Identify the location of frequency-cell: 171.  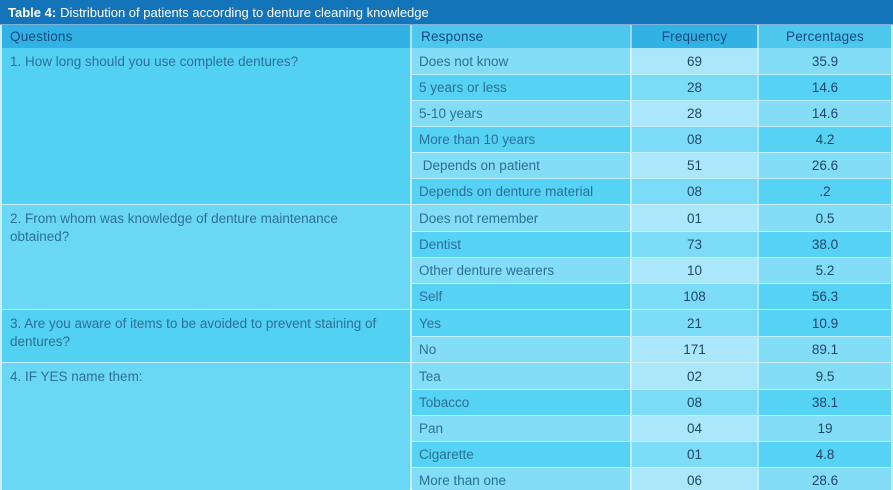
(693, 349).